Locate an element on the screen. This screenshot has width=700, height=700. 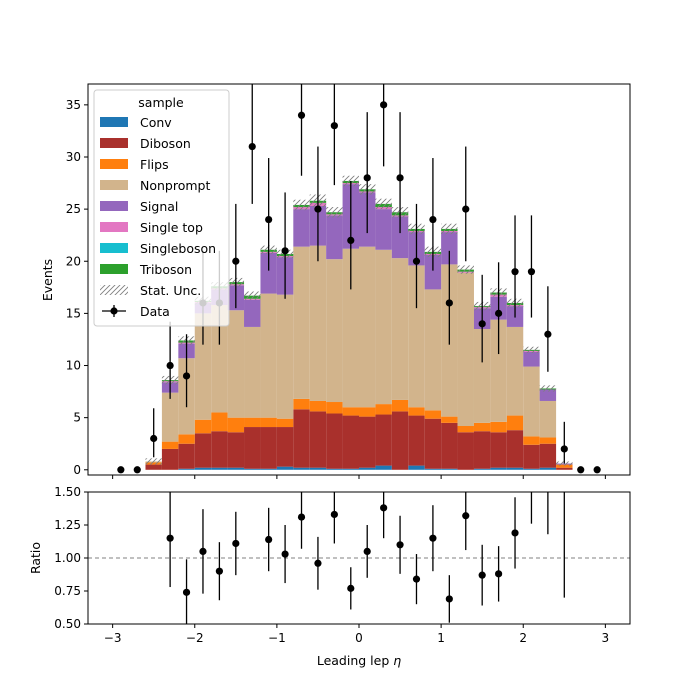
x-tick-label: 1 is located at coordinates (441, 638).